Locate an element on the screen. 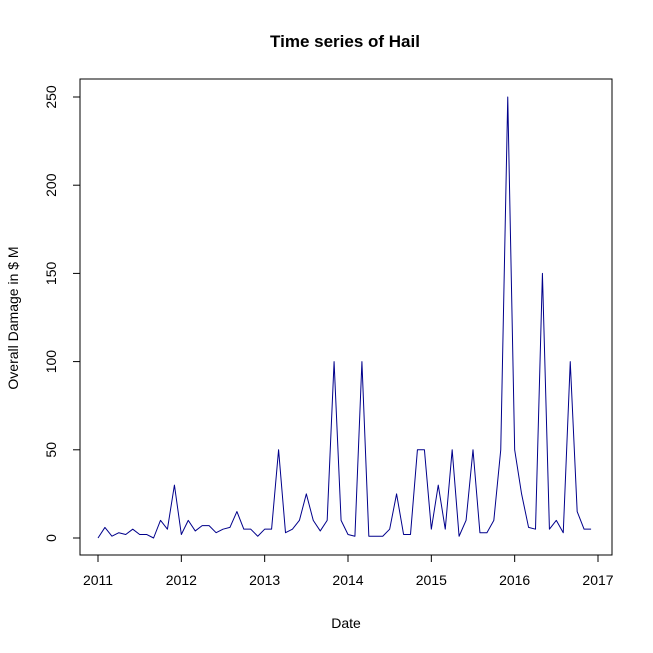 The image size is (653, 653). x-axis-label: Date is located at coordinates (346, 623).